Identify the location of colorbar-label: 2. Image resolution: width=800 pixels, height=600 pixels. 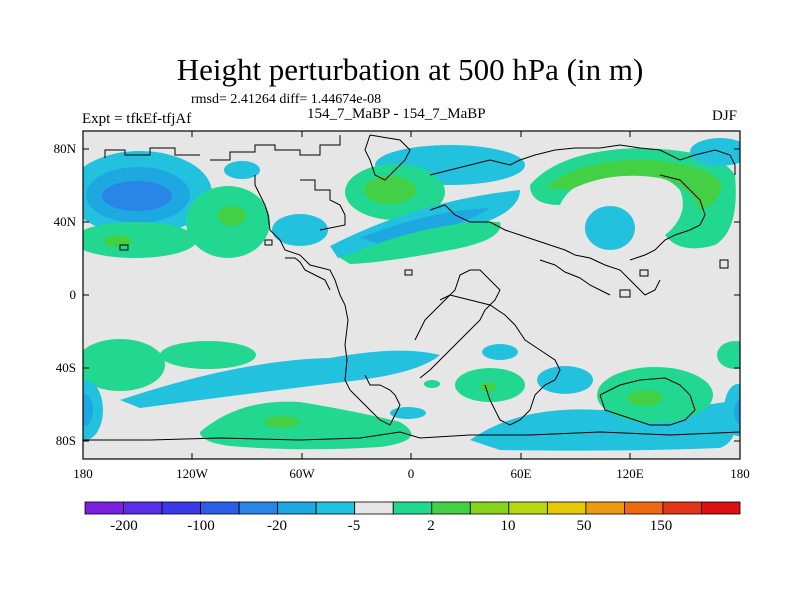
(431, 526).